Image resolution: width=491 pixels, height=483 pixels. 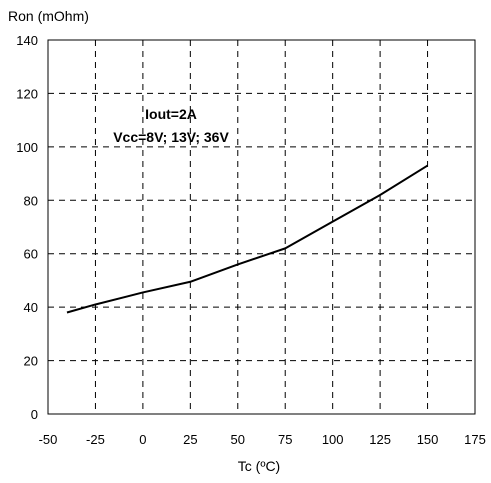 I want to click on x-tick-label: -25, so click(x=95, y=439).